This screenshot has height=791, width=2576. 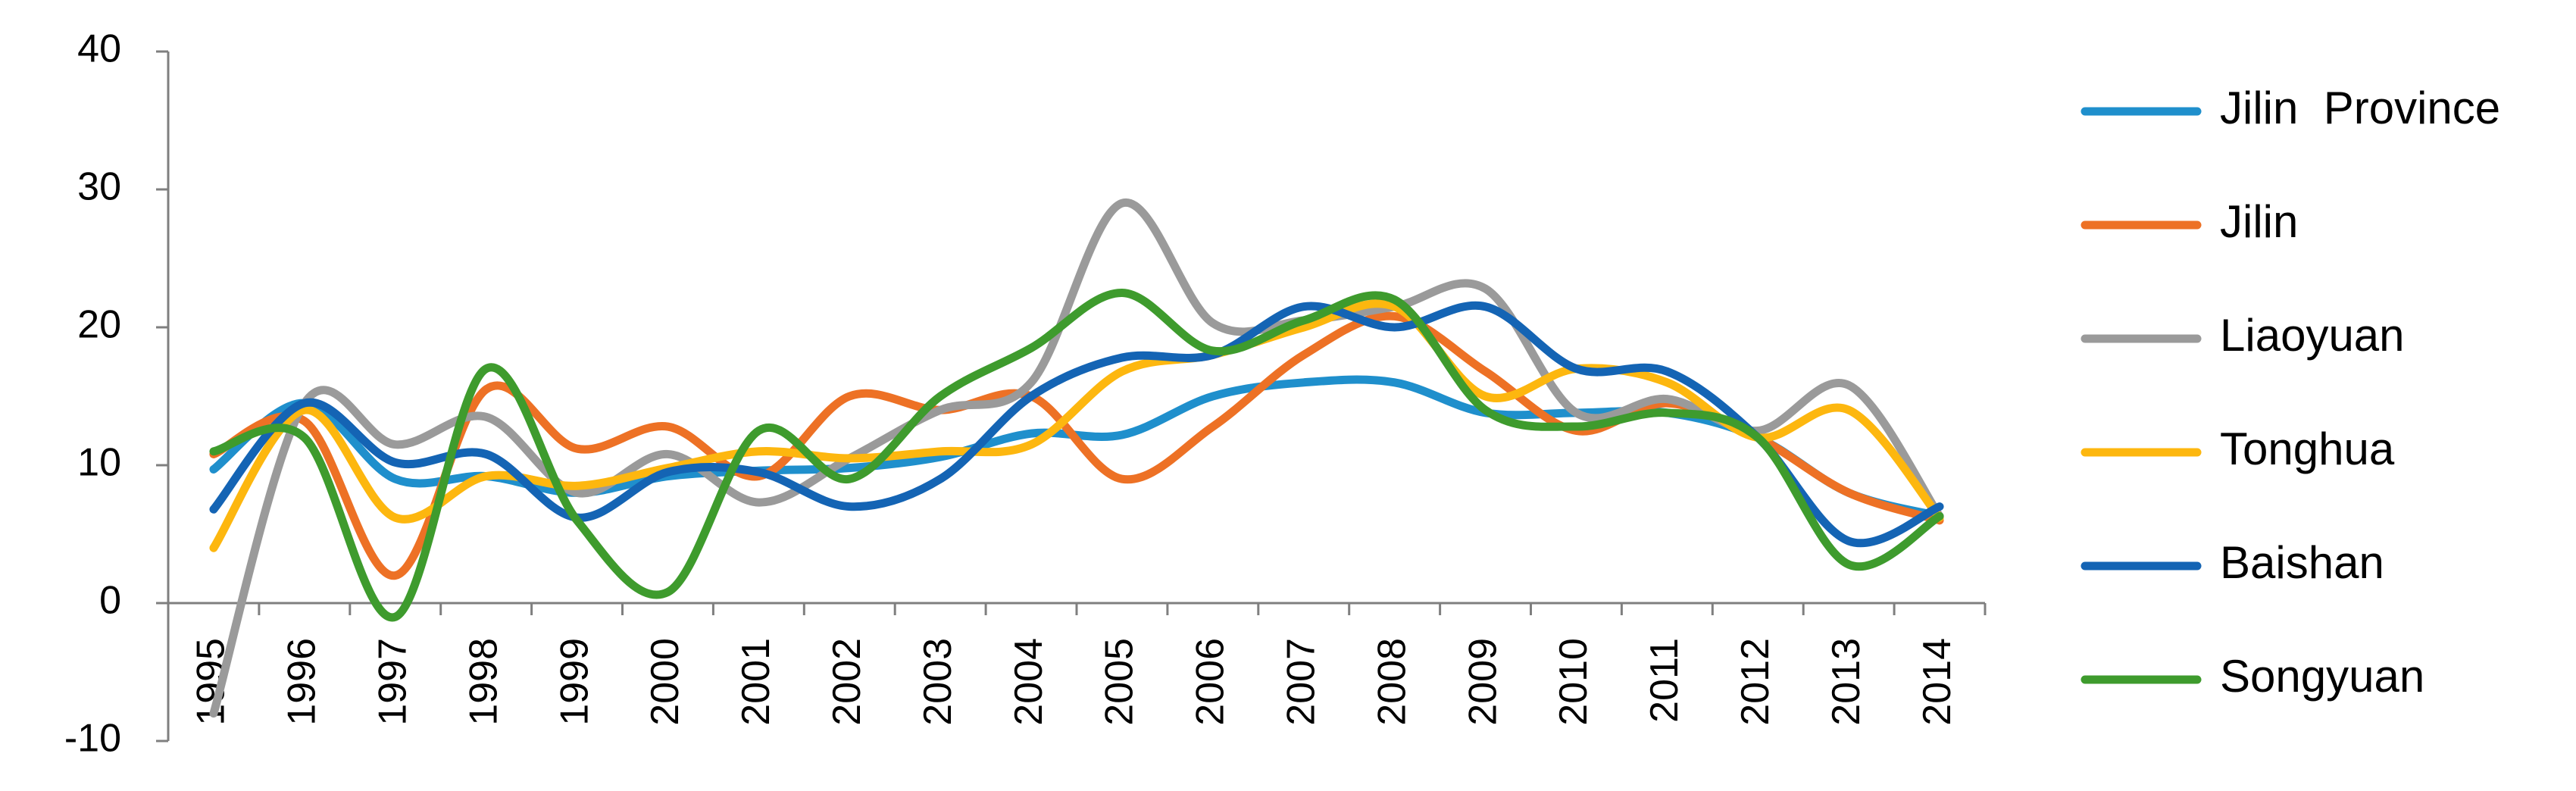 I want to click on y-tick-label: 30, so click(x=99, y=187).